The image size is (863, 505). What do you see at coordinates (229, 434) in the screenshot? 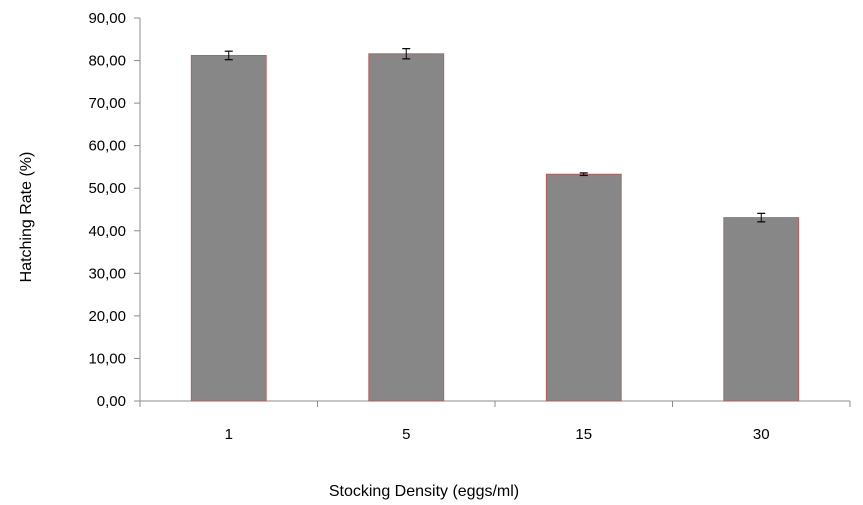
I see `x-tick-label: 1` at bounding box center [229, 434].